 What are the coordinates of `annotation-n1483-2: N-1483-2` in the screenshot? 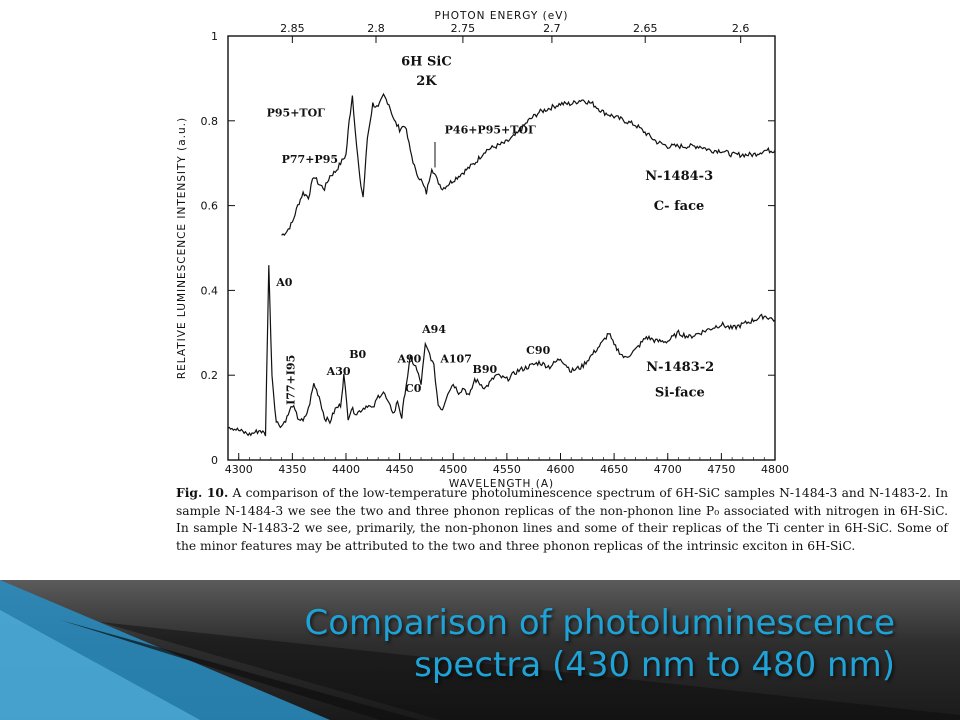 It's located at (680, 367).